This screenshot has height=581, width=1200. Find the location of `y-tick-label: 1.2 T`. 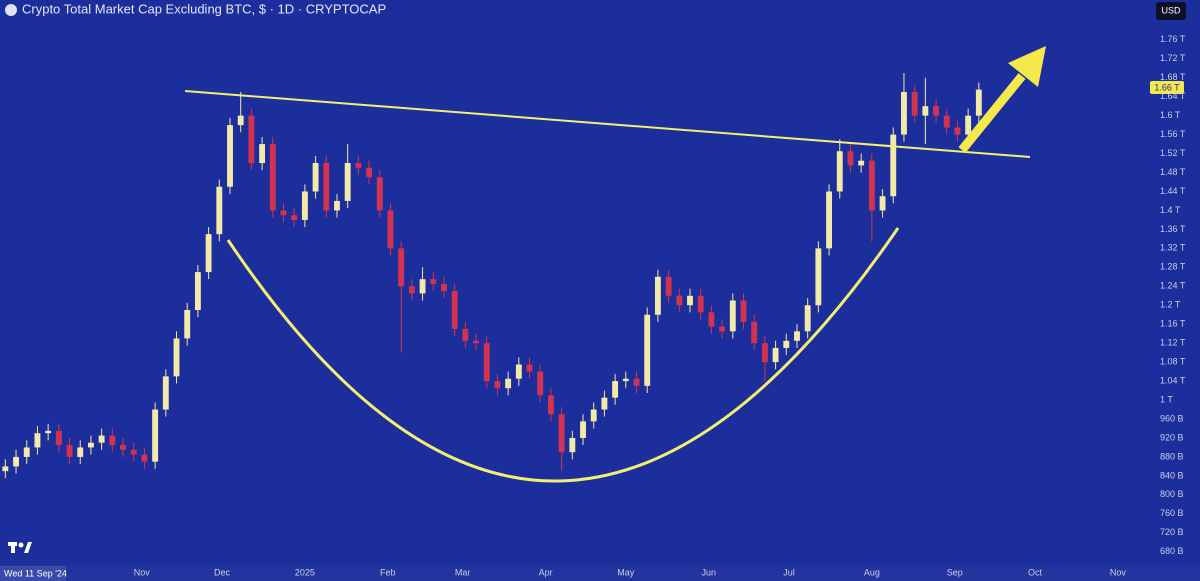

y-tick-label: 1.2 T is located at coordinates (1170, 305).